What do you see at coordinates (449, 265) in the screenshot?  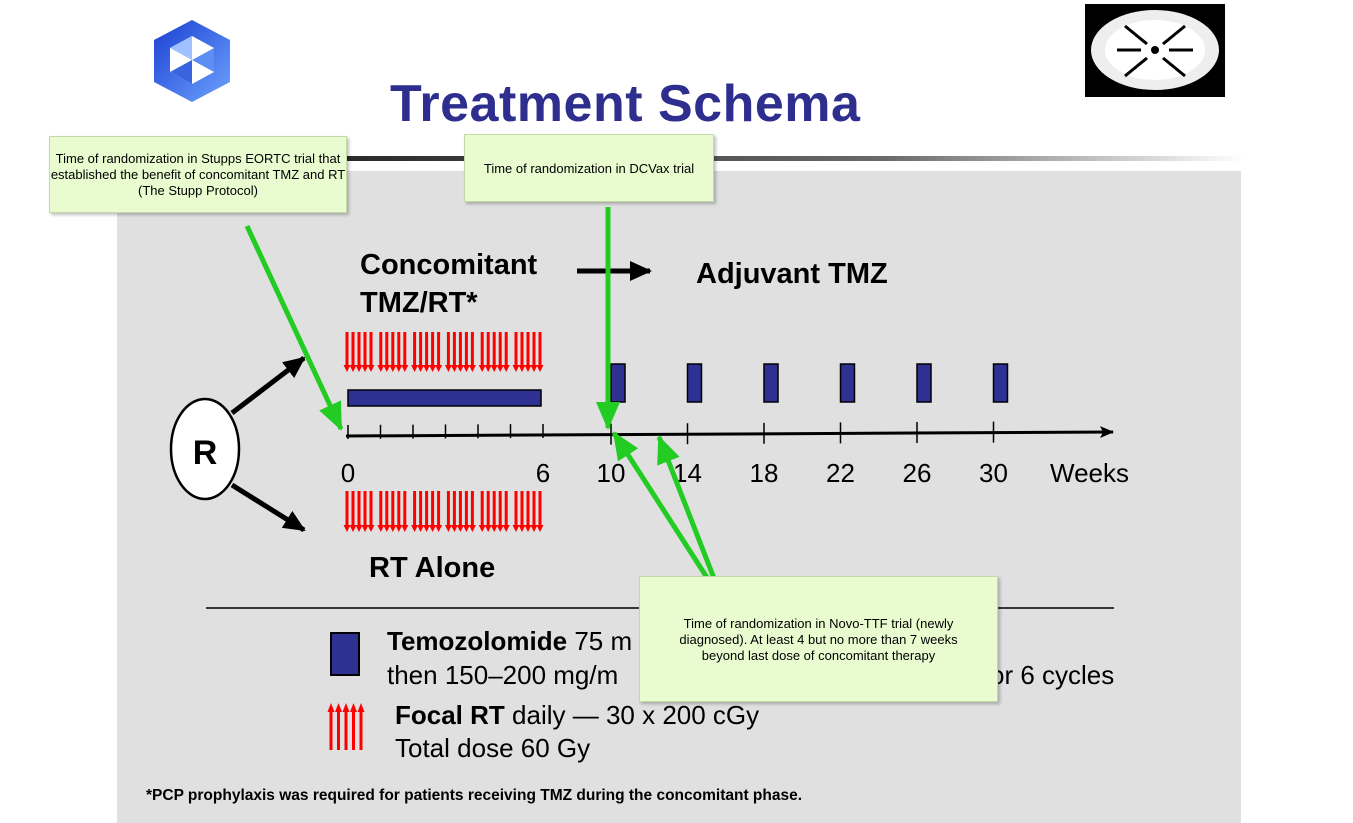 I see `concomitant-label-line1: Concomitant` at bounding box center [449, 265].